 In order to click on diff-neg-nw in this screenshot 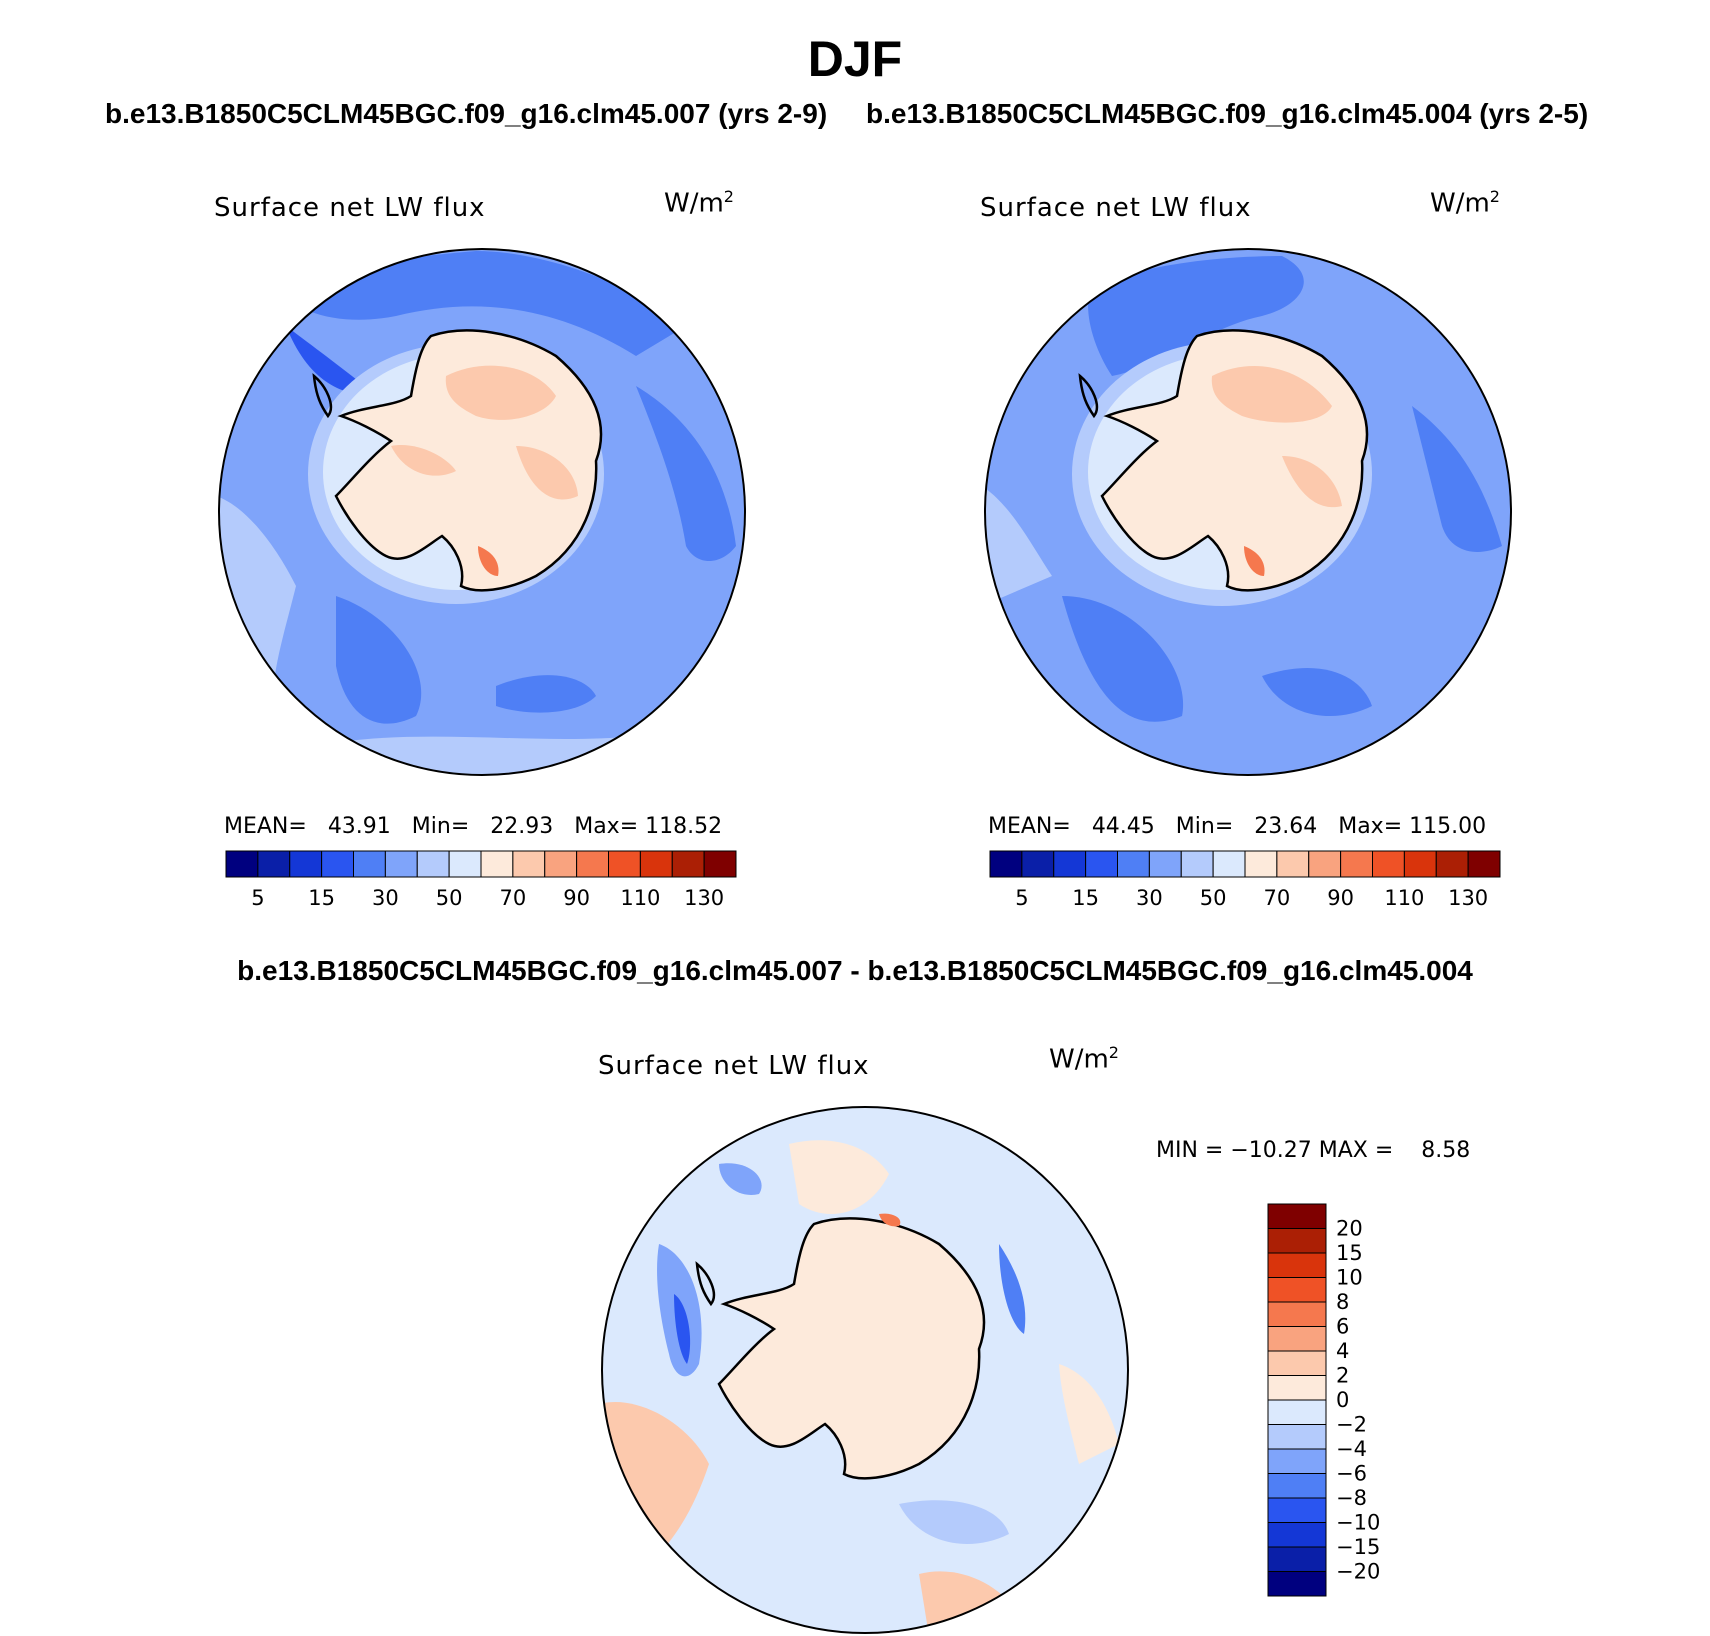, I will do `click(740, 1179)`.